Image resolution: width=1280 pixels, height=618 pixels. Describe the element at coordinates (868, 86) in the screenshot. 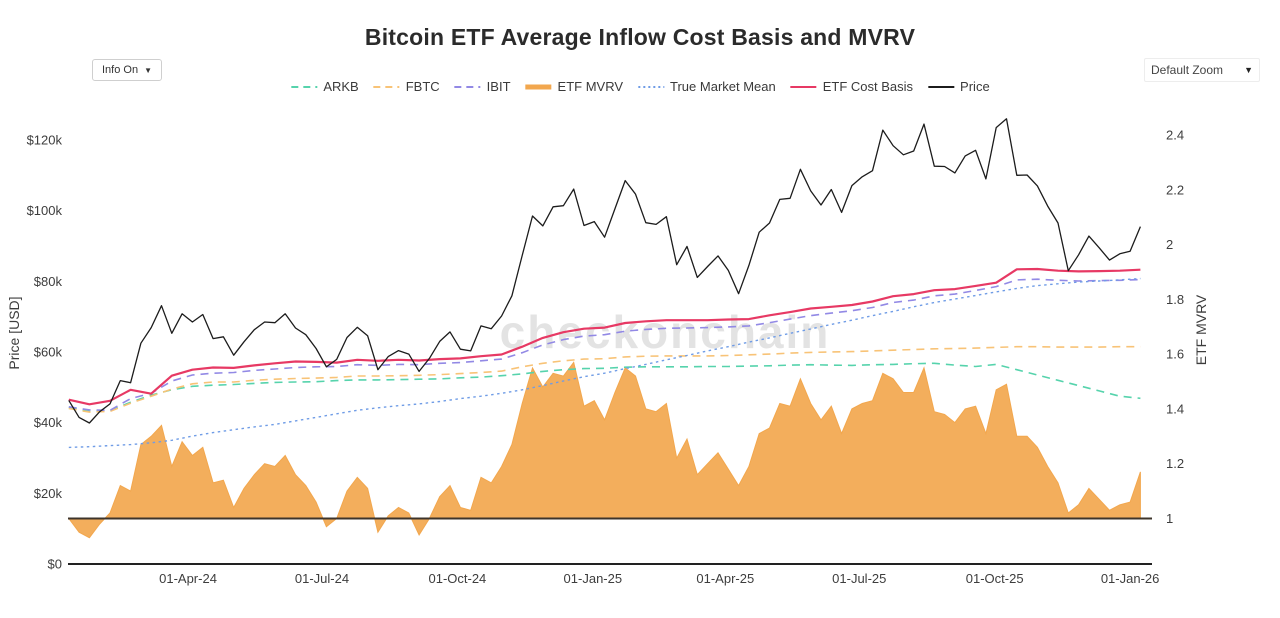

I see `legend-item-label: ETF Cost Basis` at that location.